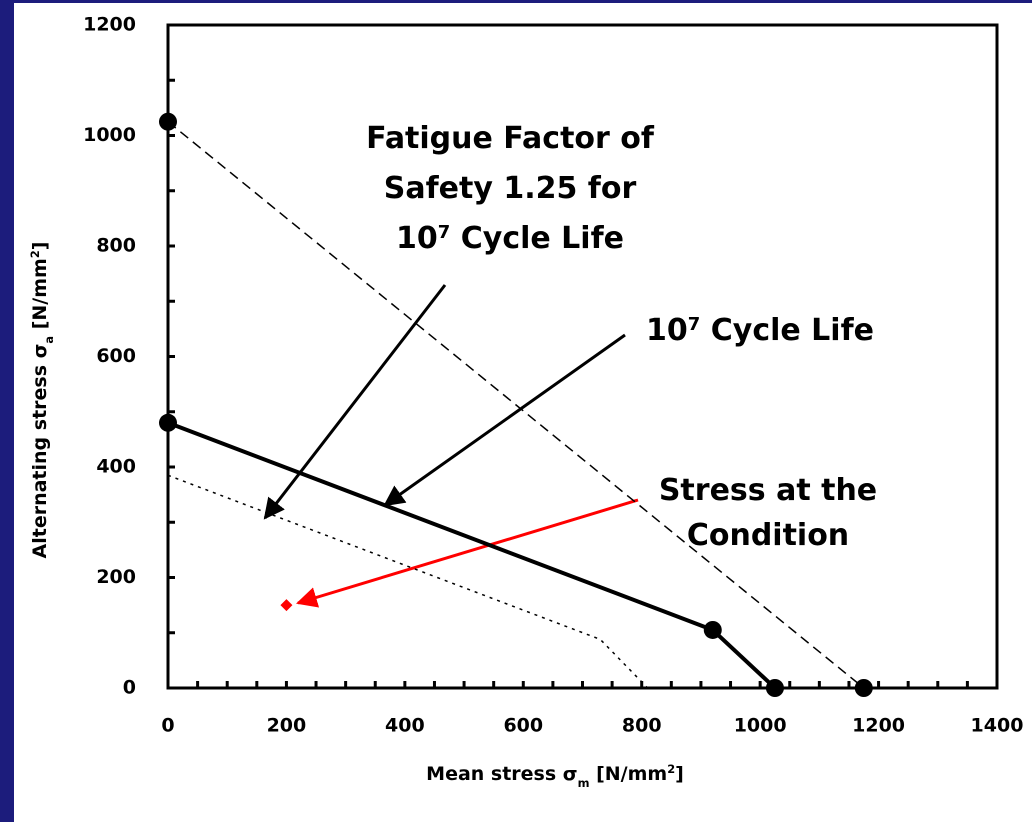  I want to click on y-tick-label: 1200, so click(109, 25).